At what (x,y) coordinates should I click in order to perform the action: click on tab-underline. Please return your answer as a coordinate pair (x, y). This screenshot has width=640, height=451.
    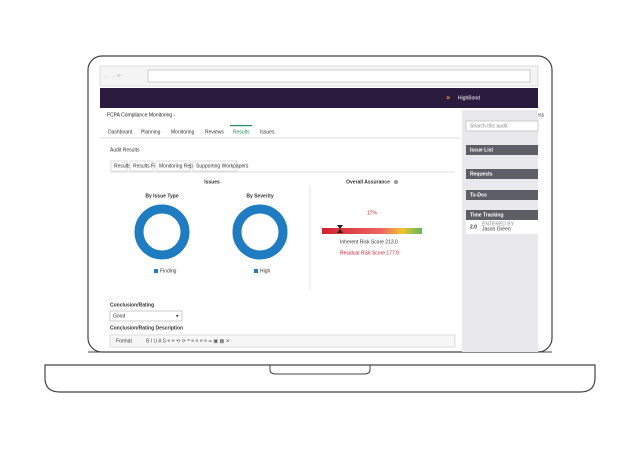
    Looking at the image, I should click on (241, 126).